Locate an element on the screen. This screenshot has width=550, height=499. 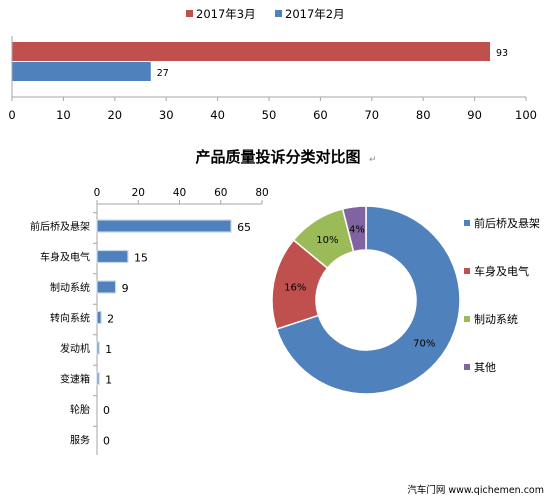
cat-value-label-3: 2 is located at coordinates (110, 319).